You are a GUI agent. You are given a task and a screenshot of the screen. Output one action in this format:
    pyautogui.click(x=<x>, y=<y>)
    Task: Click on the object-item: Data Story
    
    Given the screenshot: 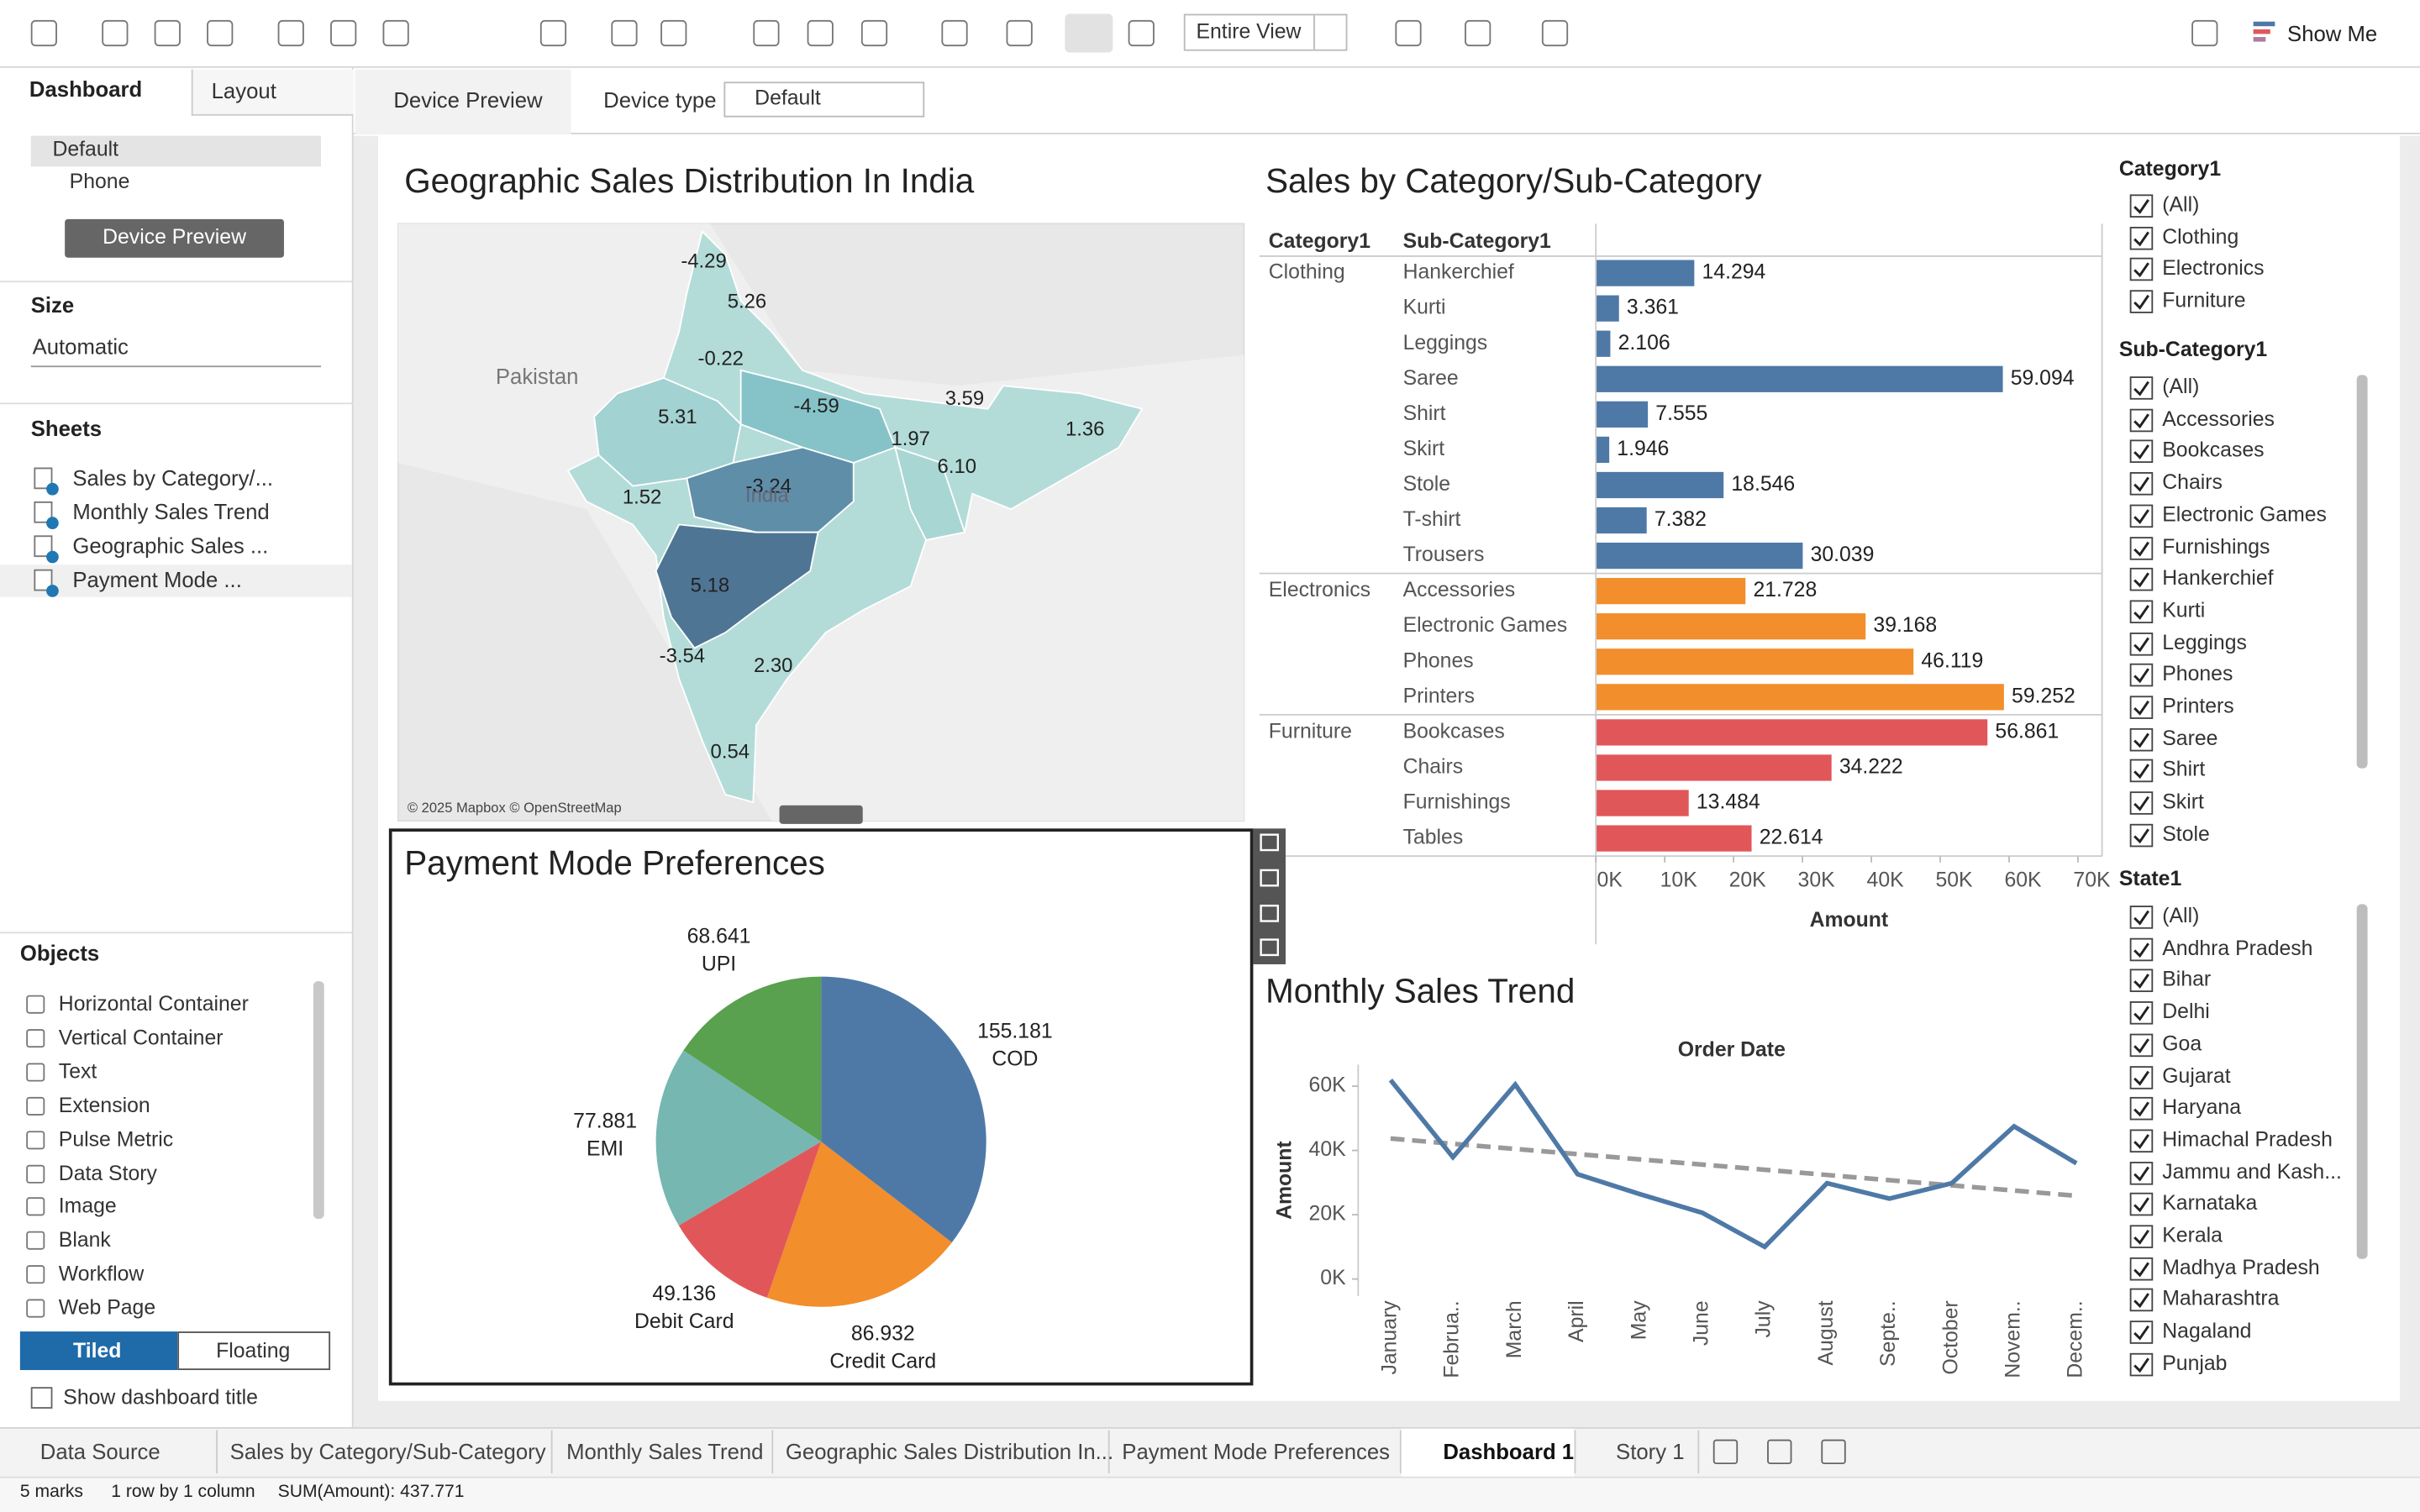 What is the action you would take?
    pyautogui.click(x=107, y=1172)
    